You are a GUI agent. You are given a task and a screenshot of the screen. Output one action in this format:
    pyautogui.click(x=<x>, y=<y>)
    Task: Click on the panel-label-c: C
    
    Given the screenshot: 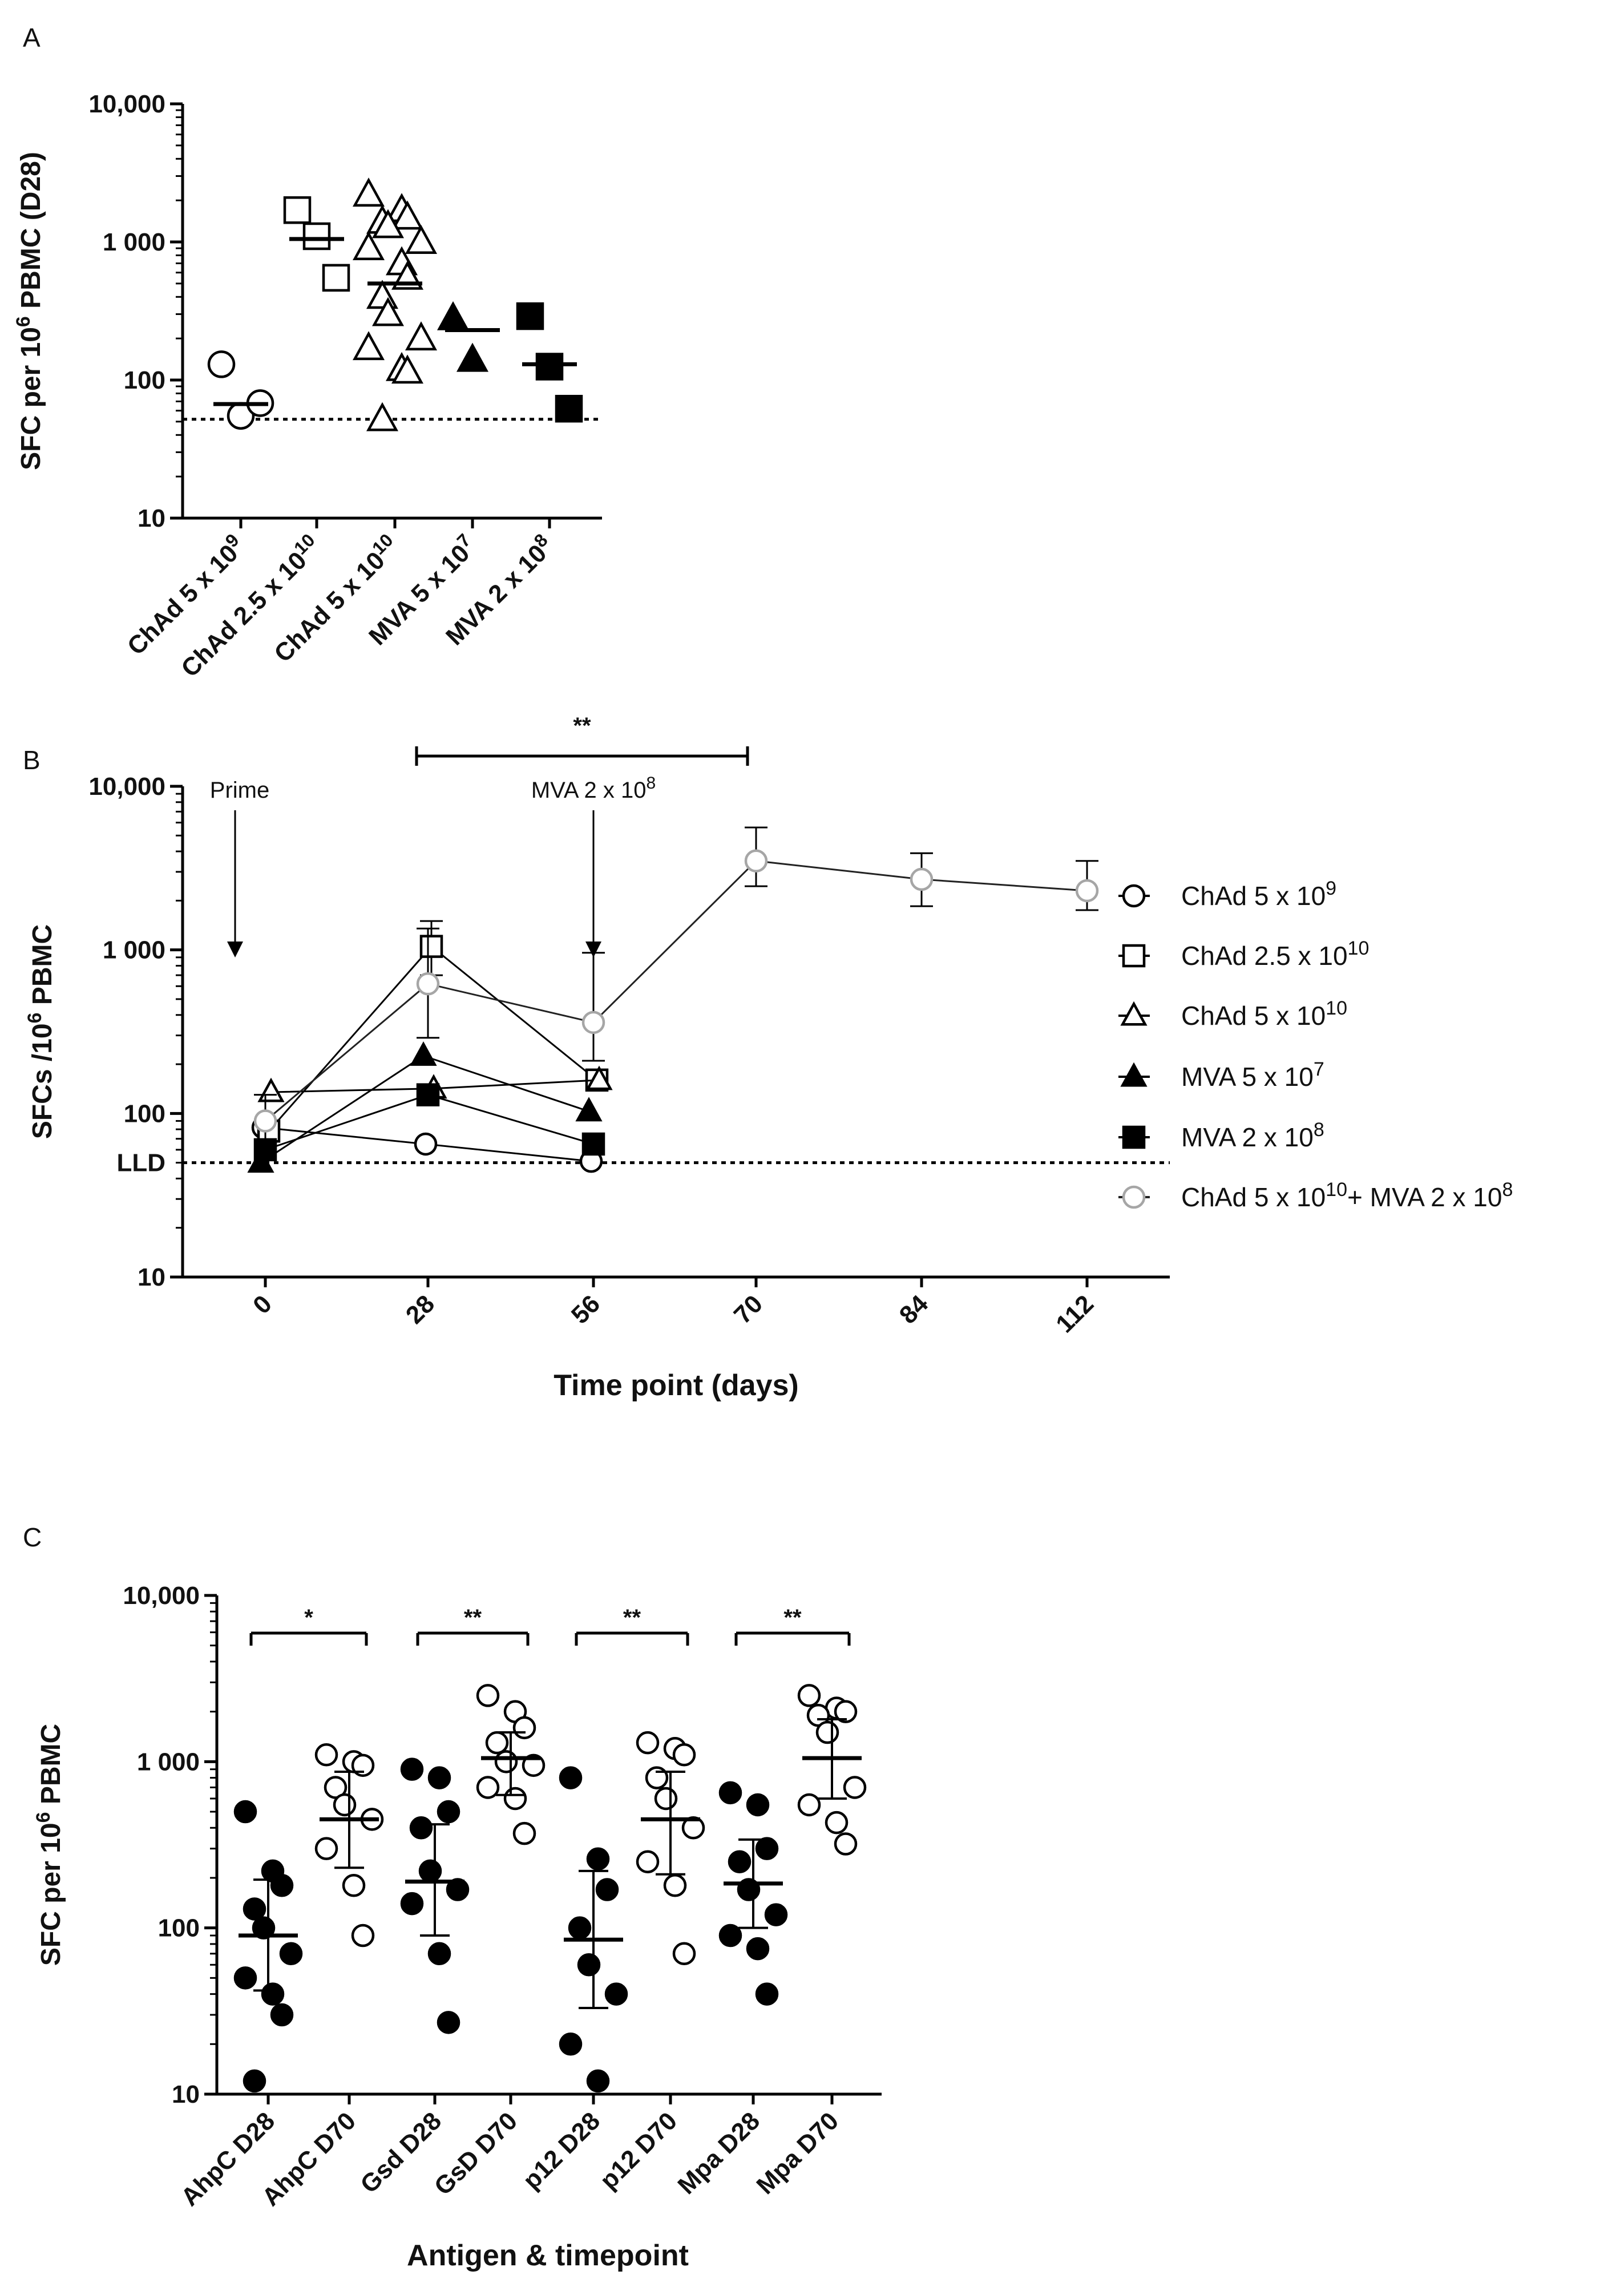 What is the action you would take?
    pyautogui.click(x=32, y=1537)
    